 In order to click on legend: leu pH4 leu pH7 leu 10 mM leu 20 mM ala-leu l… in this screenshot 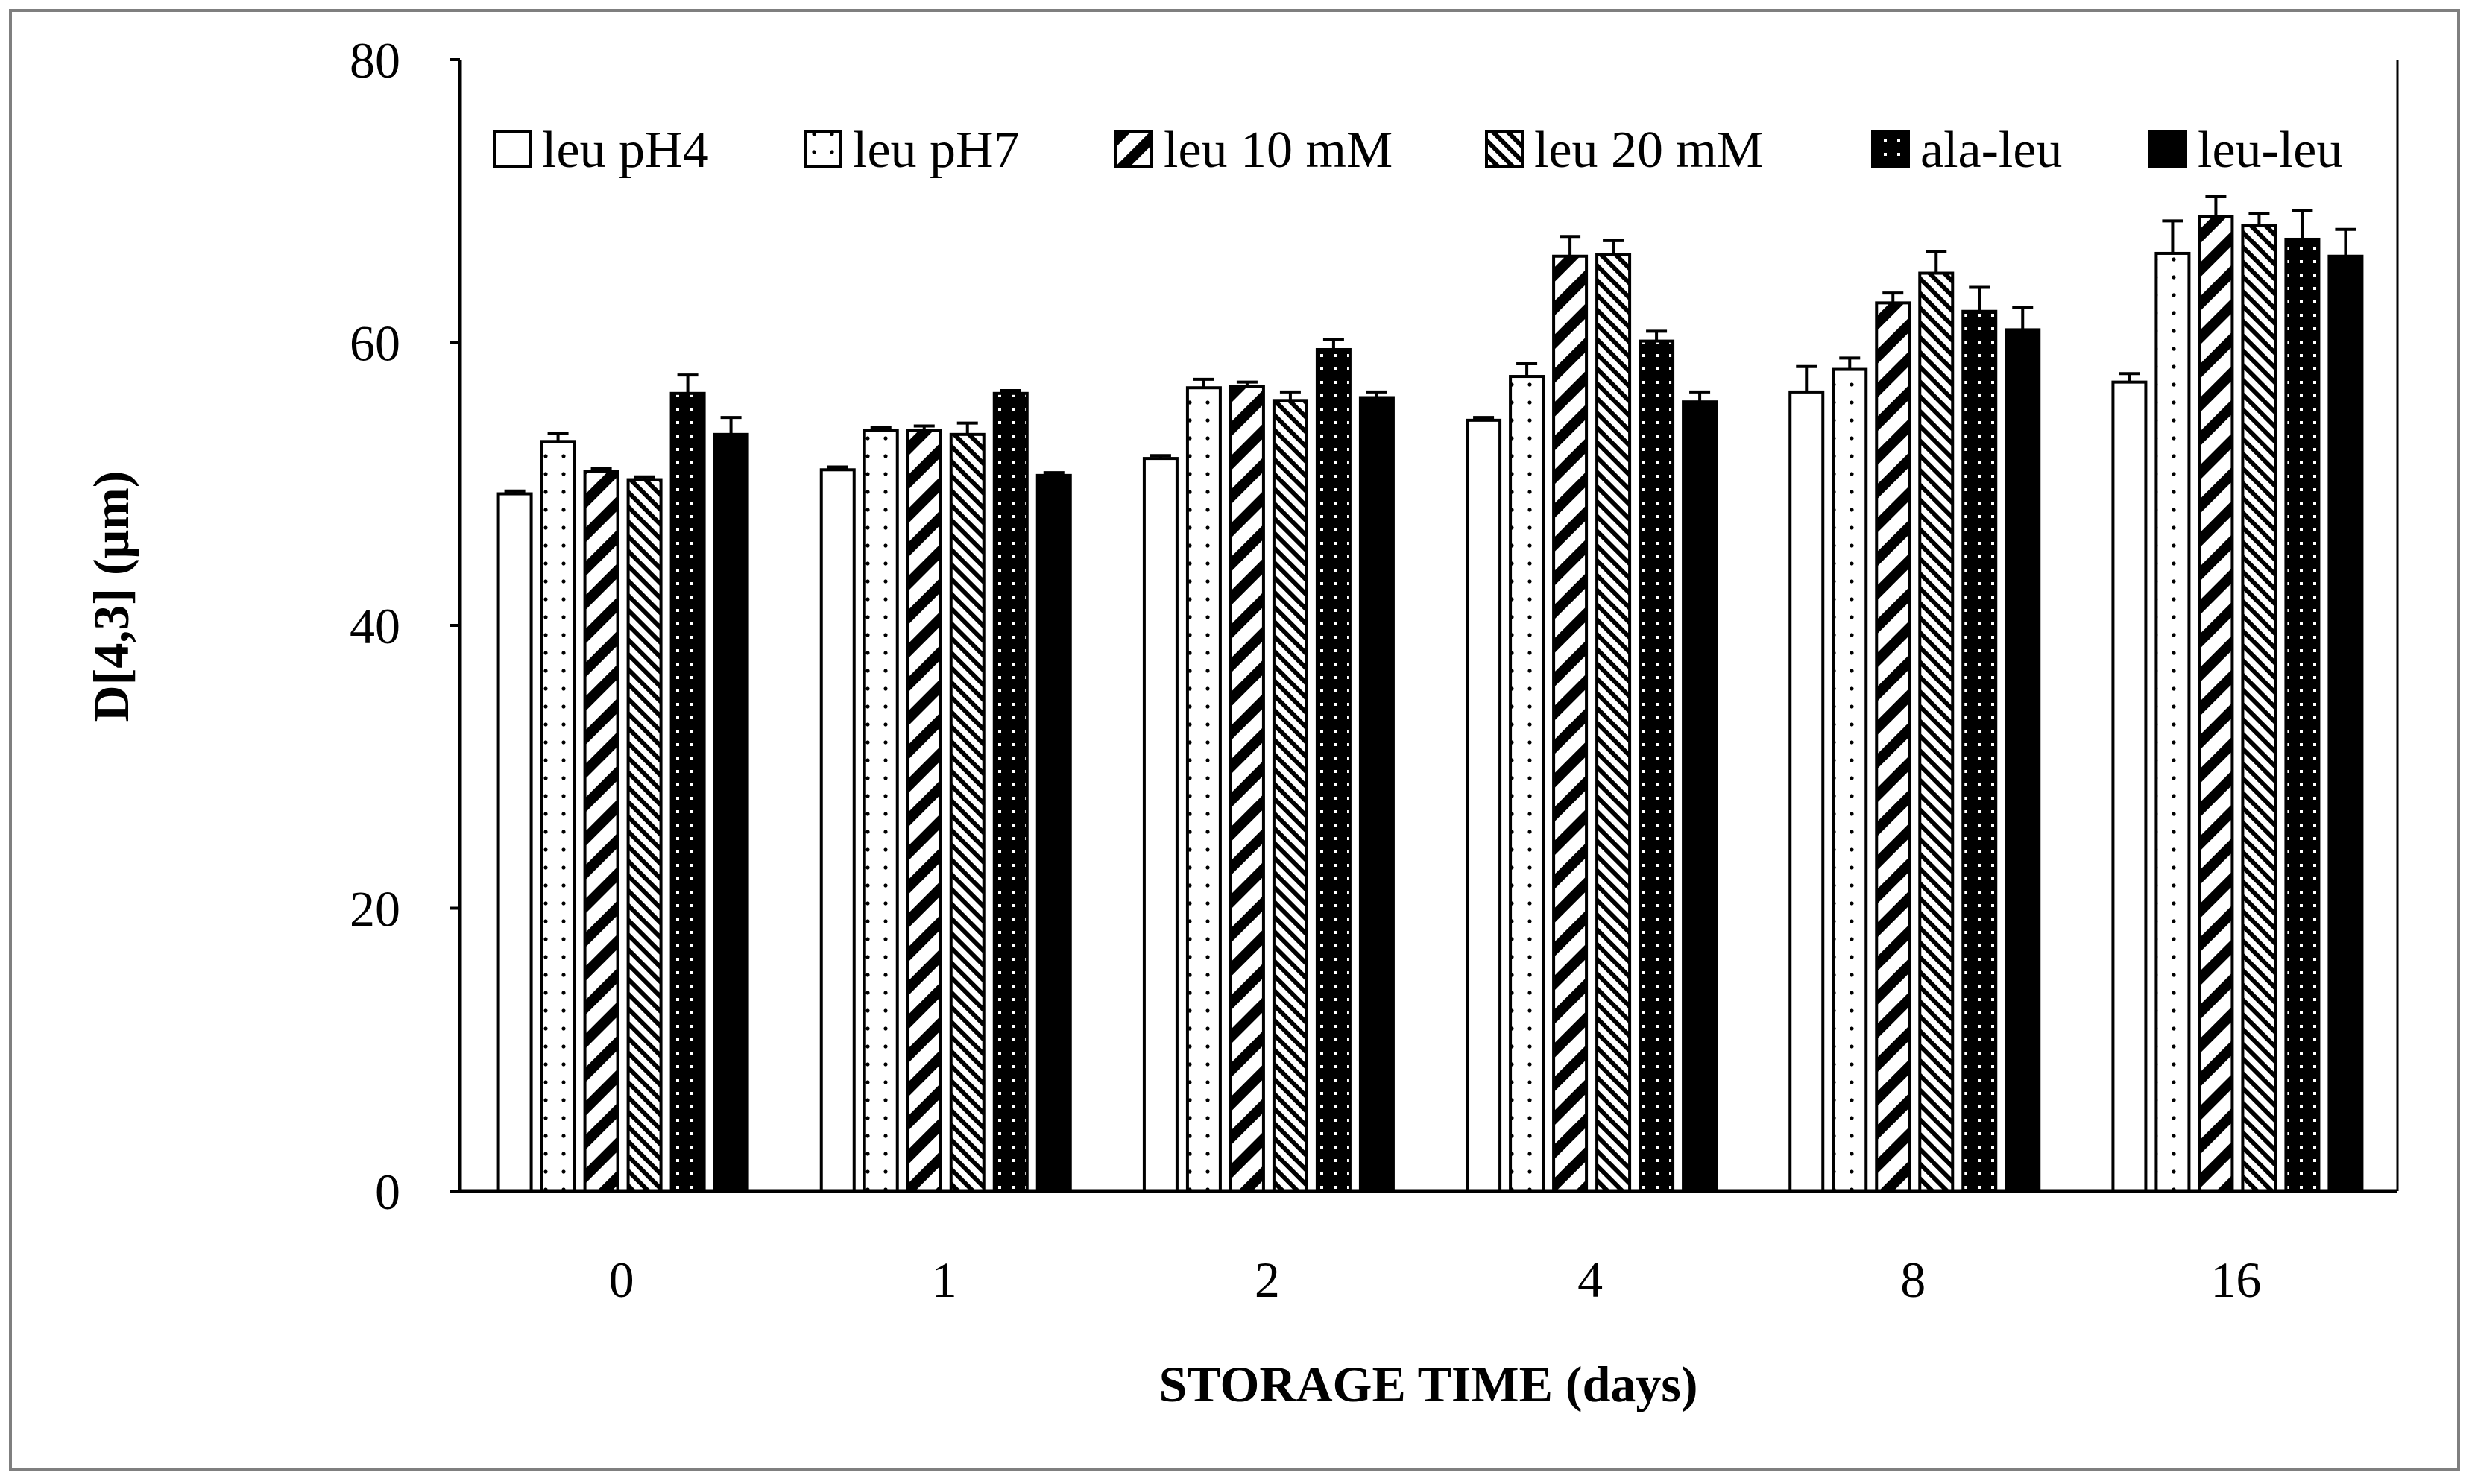, I will do `click(1417, 150)`.